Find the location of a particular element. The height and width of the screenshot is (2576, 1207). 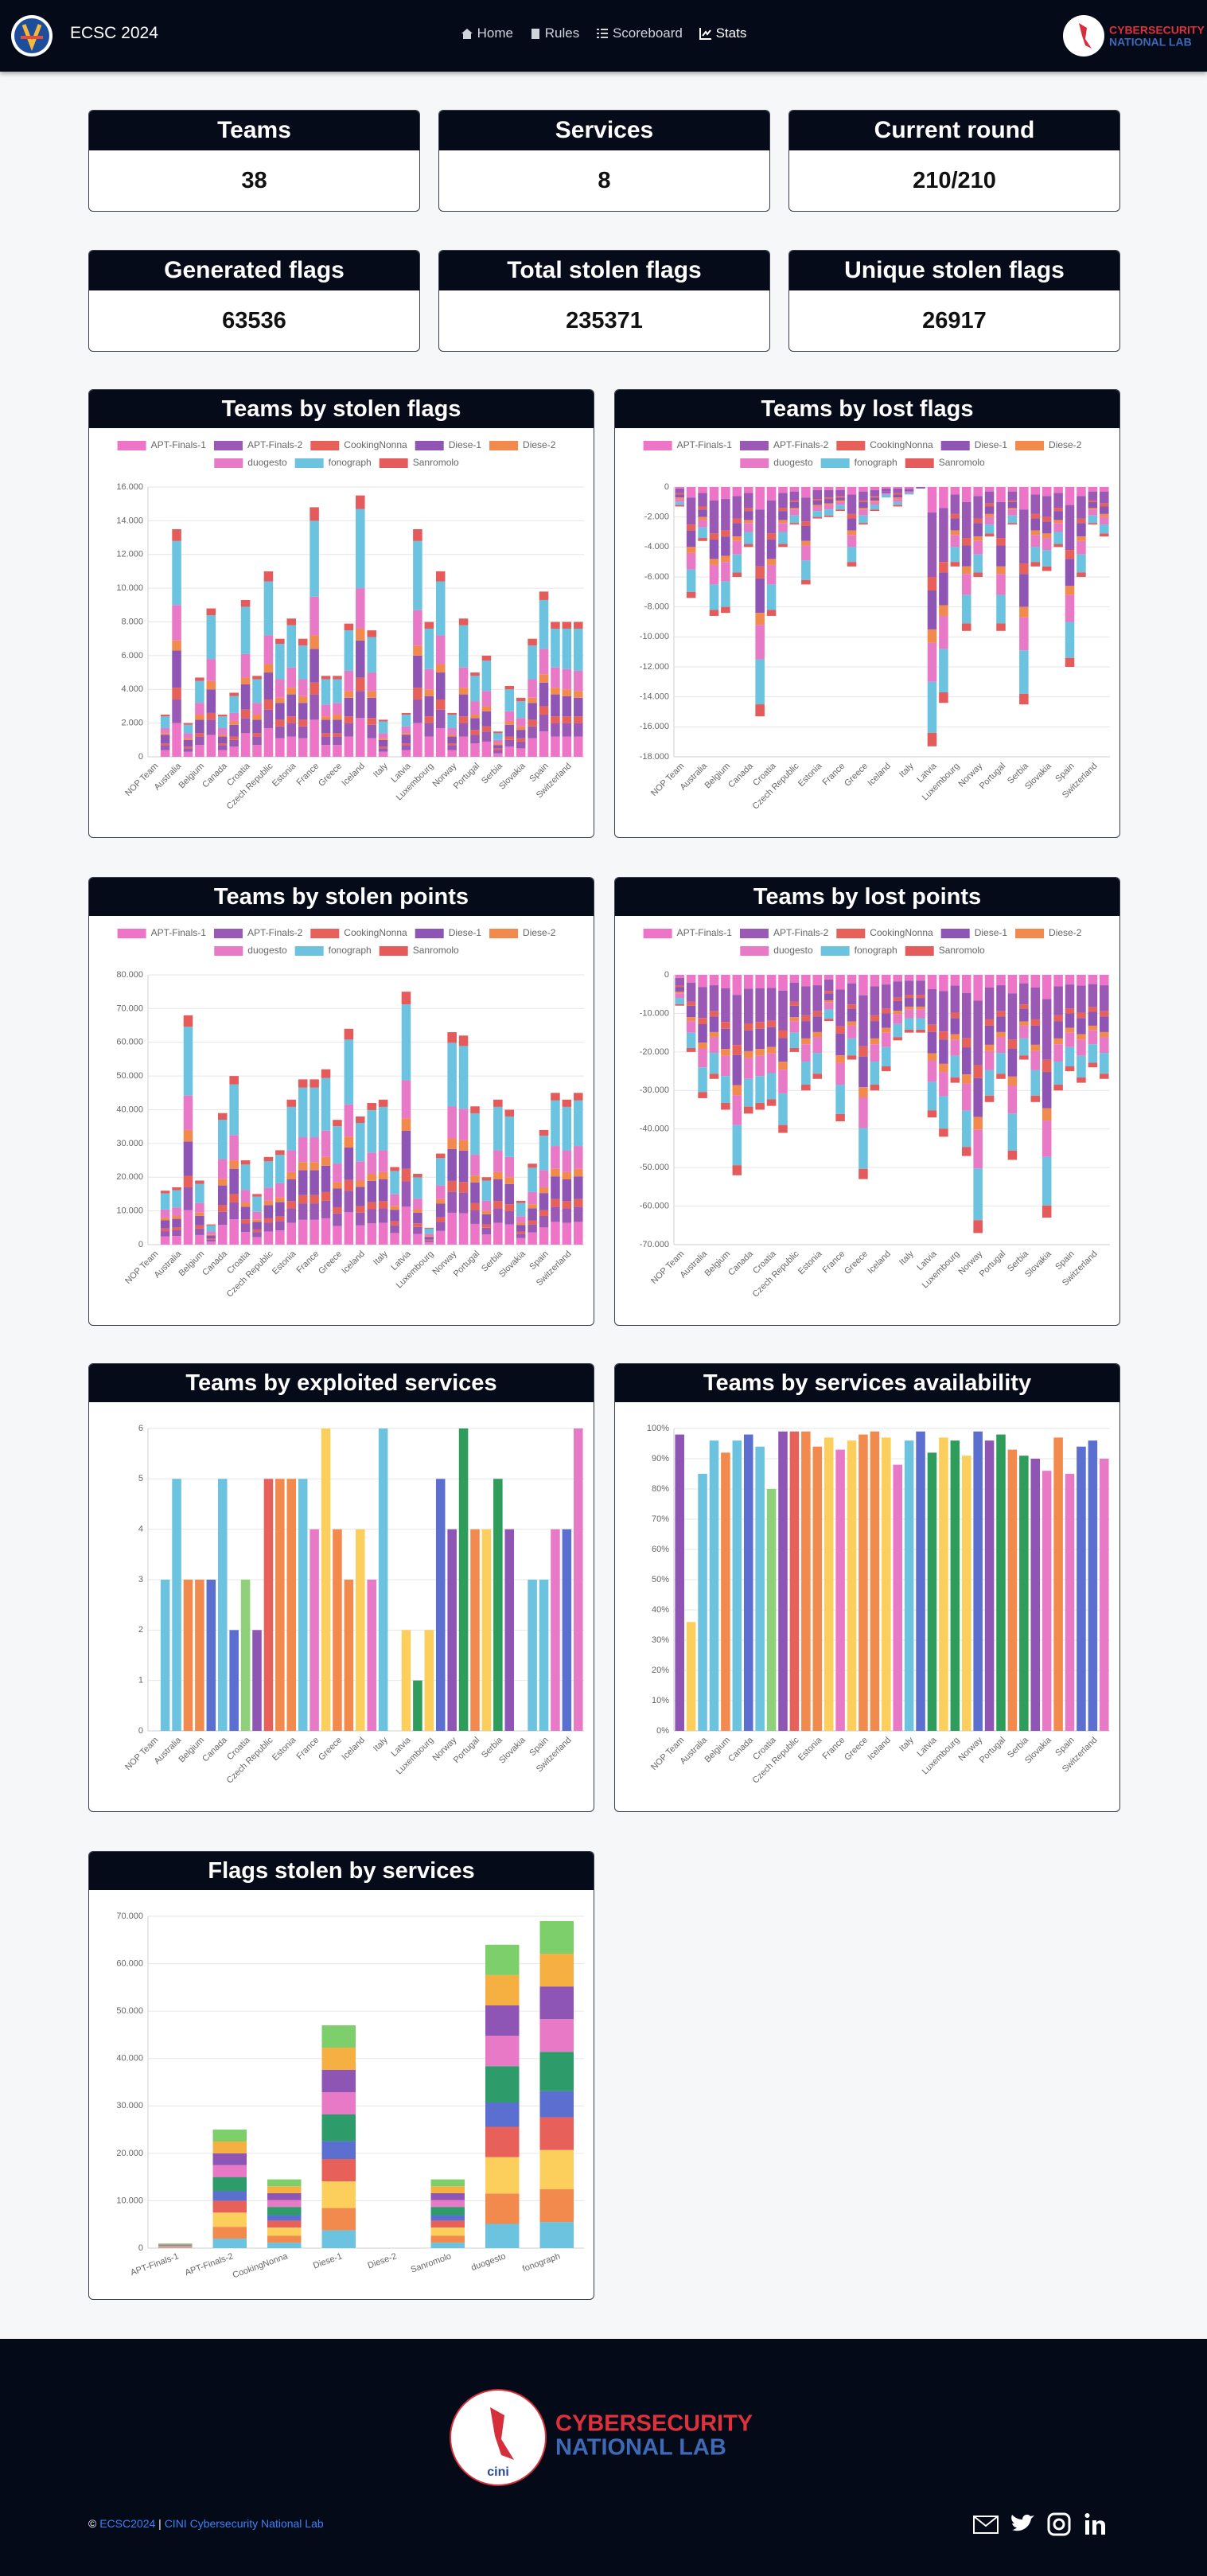

stat-title: Generated flags is located at coordinates (254, 270).